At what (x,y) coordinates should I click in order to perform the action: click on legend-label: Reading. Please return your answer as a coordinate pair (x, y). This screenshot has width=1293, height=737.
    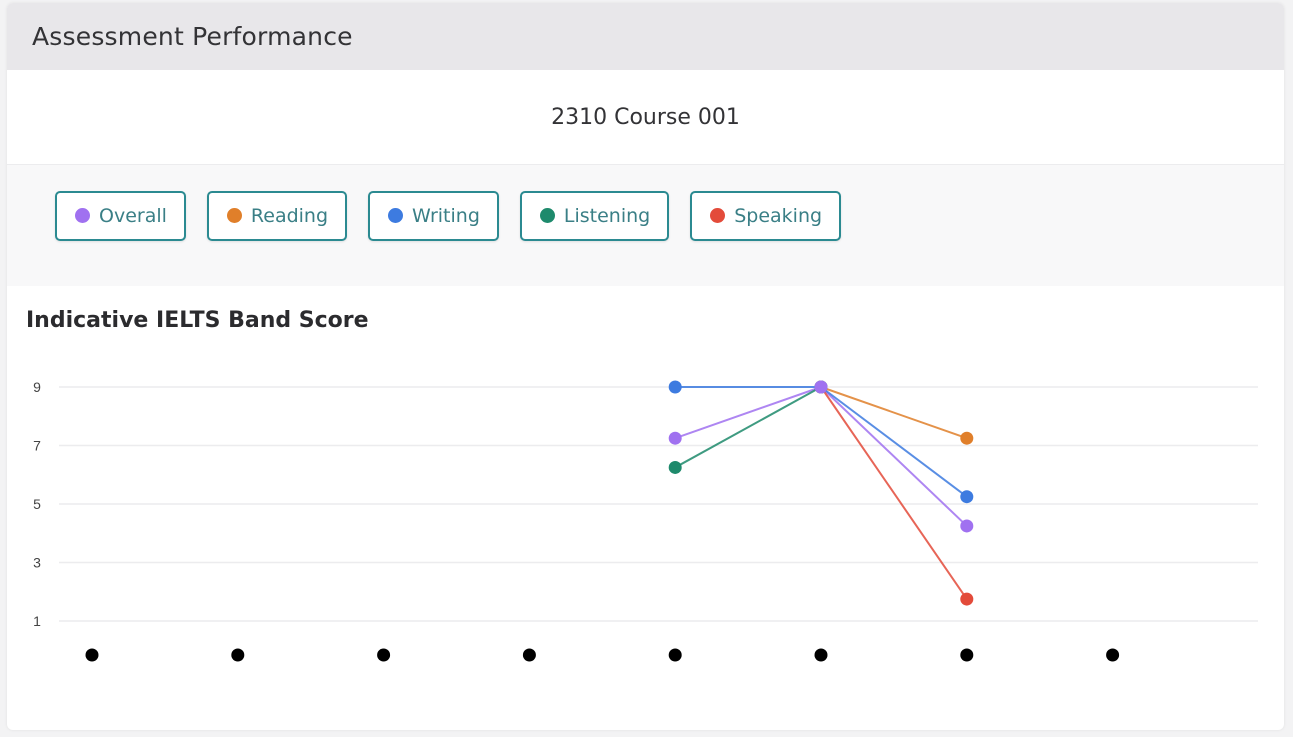
    Looking at the image, I should click on (289, 215).